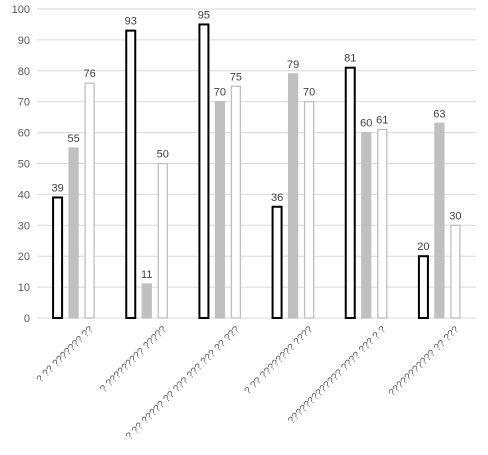  I want to click on data-label: 50, so click(163, 155).